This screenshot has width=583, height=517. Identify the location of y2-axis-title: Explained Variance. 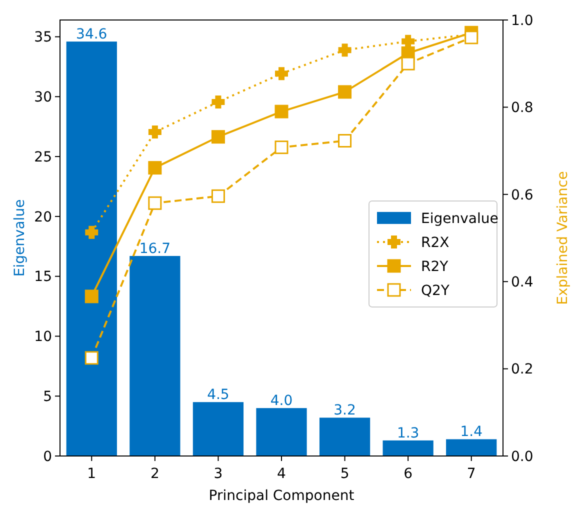
(563, 238).